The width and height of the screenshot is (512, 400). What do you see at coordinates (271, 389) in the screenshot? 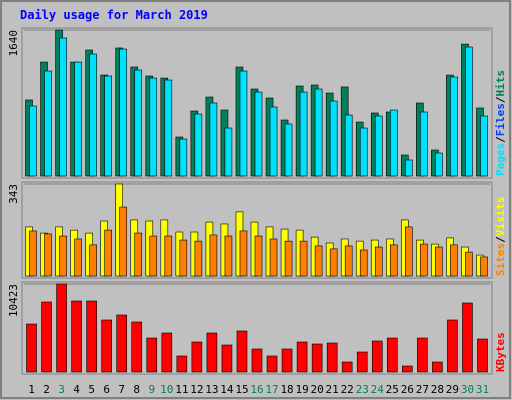
I see `x-tick-label: 17` at bounding box center [271, 389].